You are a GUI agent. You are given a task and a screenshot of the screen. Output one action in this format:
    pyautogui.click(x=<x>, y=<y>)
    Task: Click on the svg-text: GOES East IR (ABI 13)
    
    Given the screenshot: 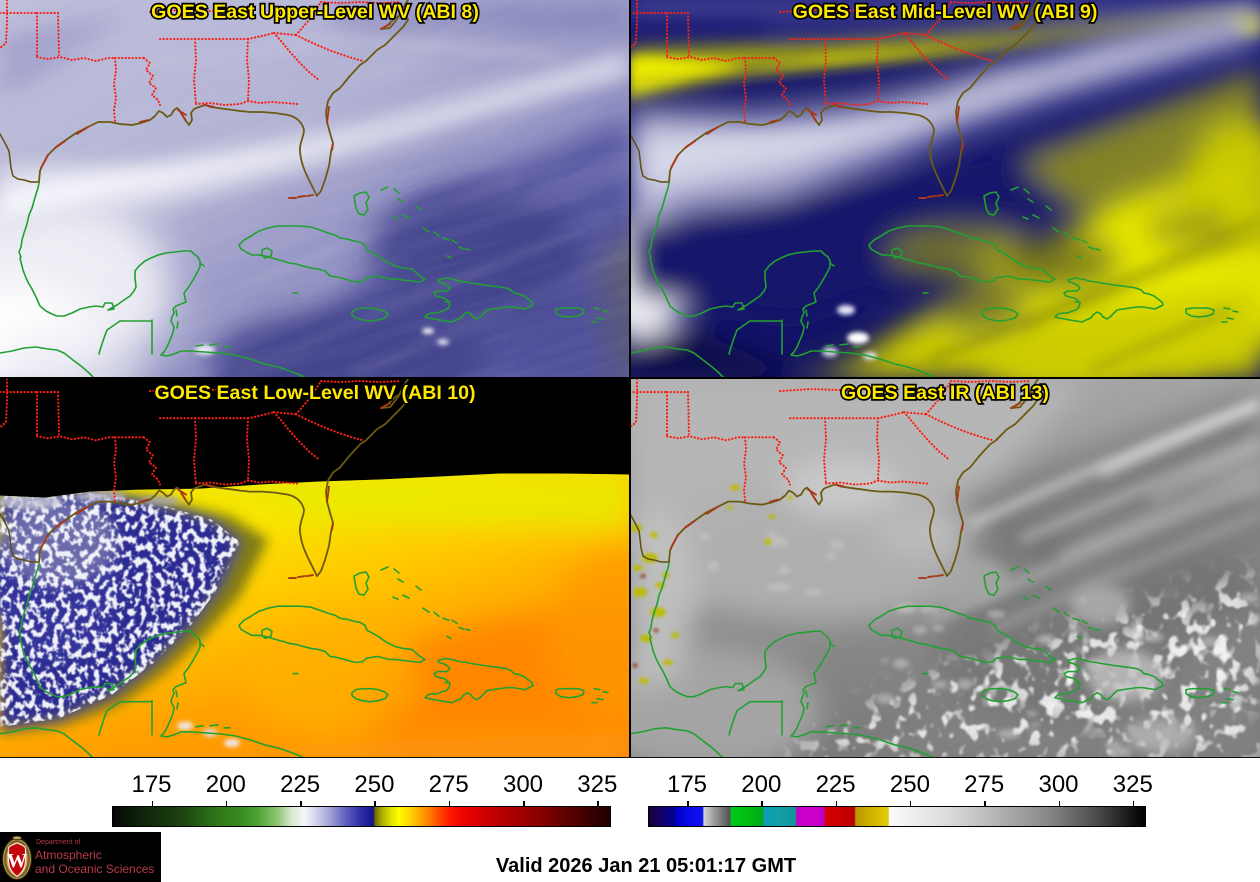 What is the action you would take?
    pyautogui.click(x=945, y=393)
    